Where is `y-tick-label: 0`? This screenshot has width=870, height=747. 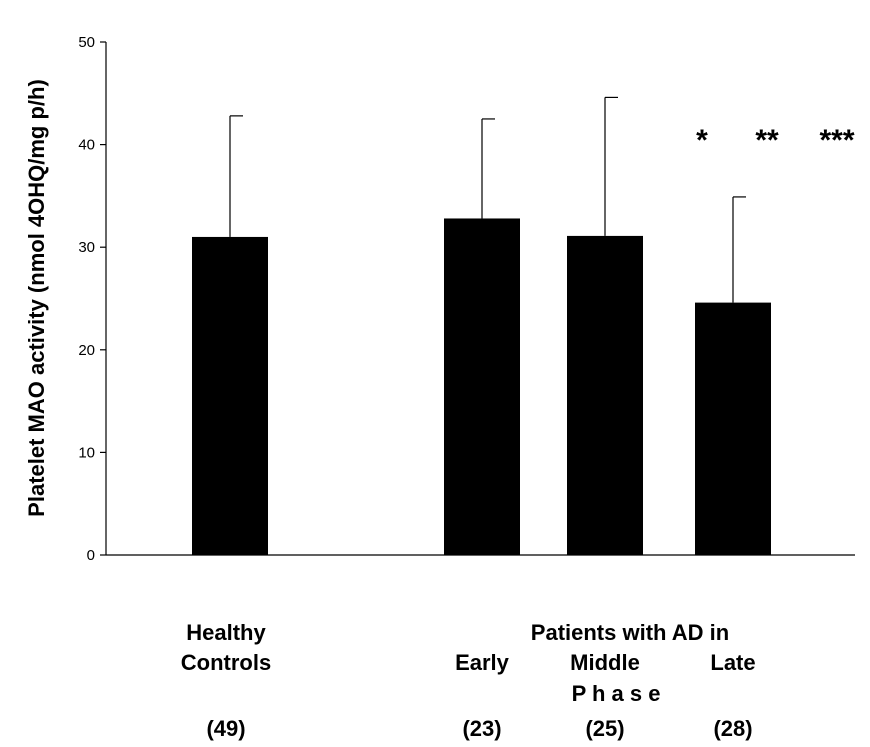 y-tick-label: 0 is located at coordinates (91, 555).